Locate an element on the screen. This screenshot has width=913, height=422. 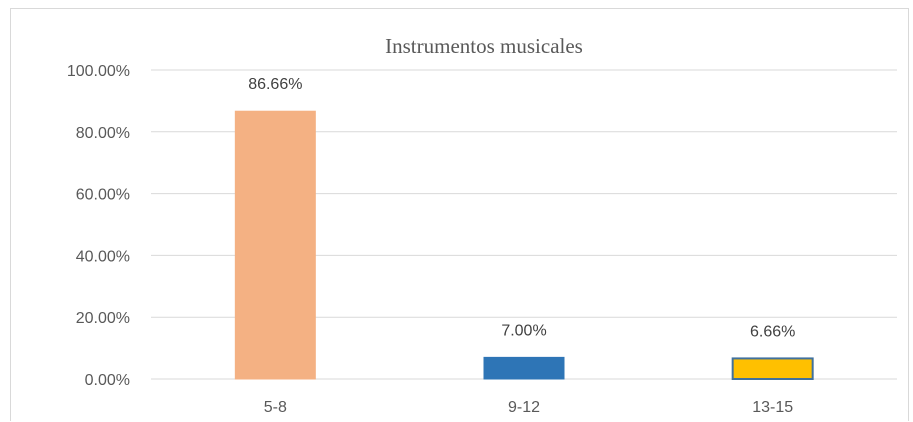
y-tick-label: 20.00% is located at coordinates (103, 318).